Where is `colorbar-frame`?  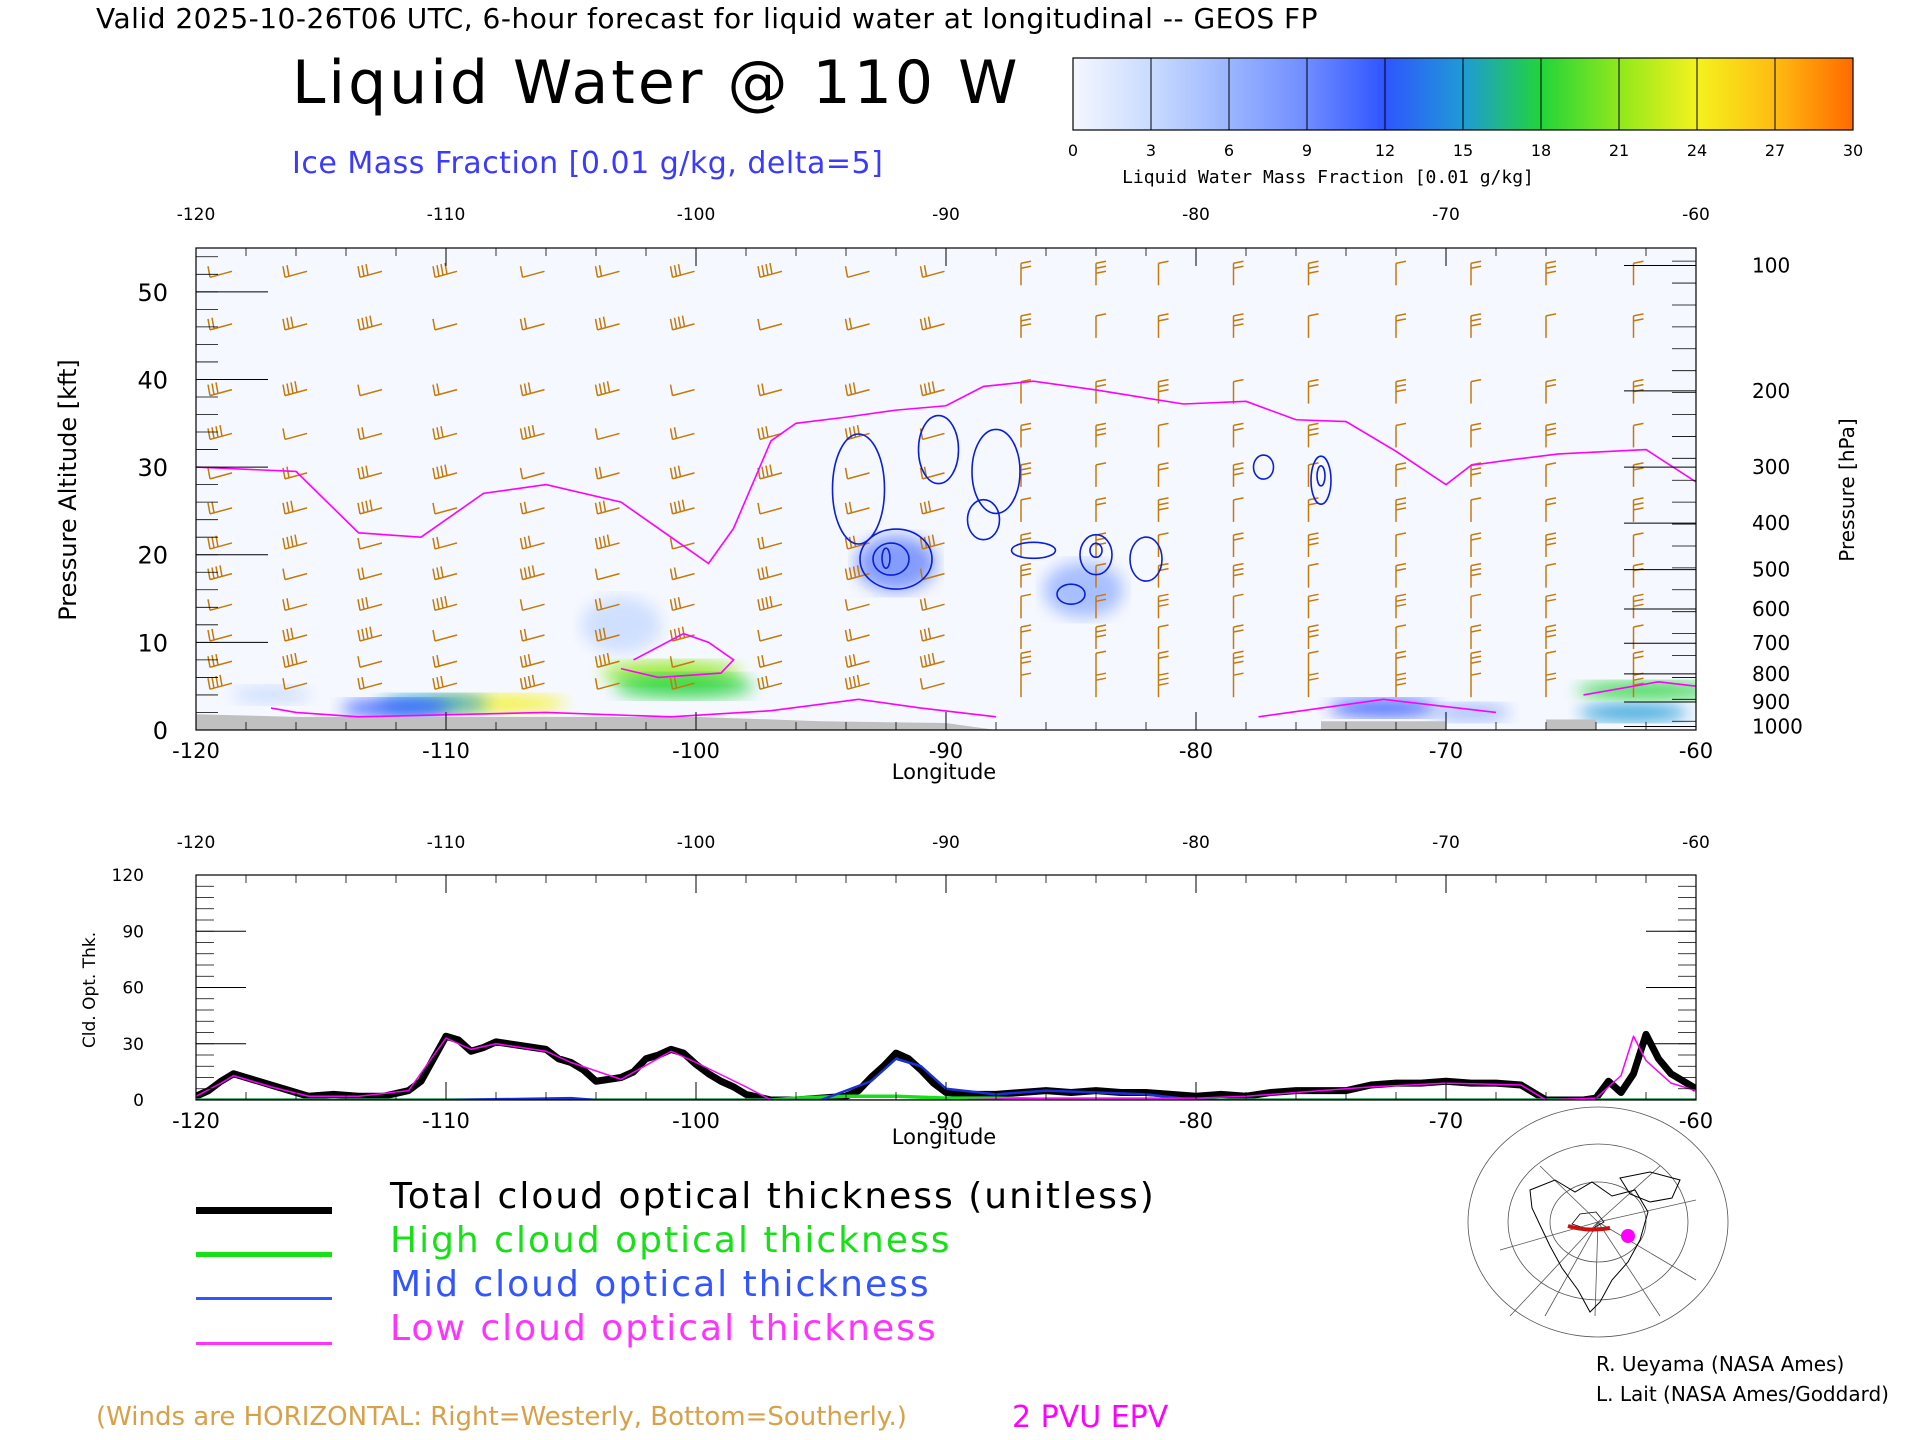
colorbar-frame is located at coordinates (1463, 94).